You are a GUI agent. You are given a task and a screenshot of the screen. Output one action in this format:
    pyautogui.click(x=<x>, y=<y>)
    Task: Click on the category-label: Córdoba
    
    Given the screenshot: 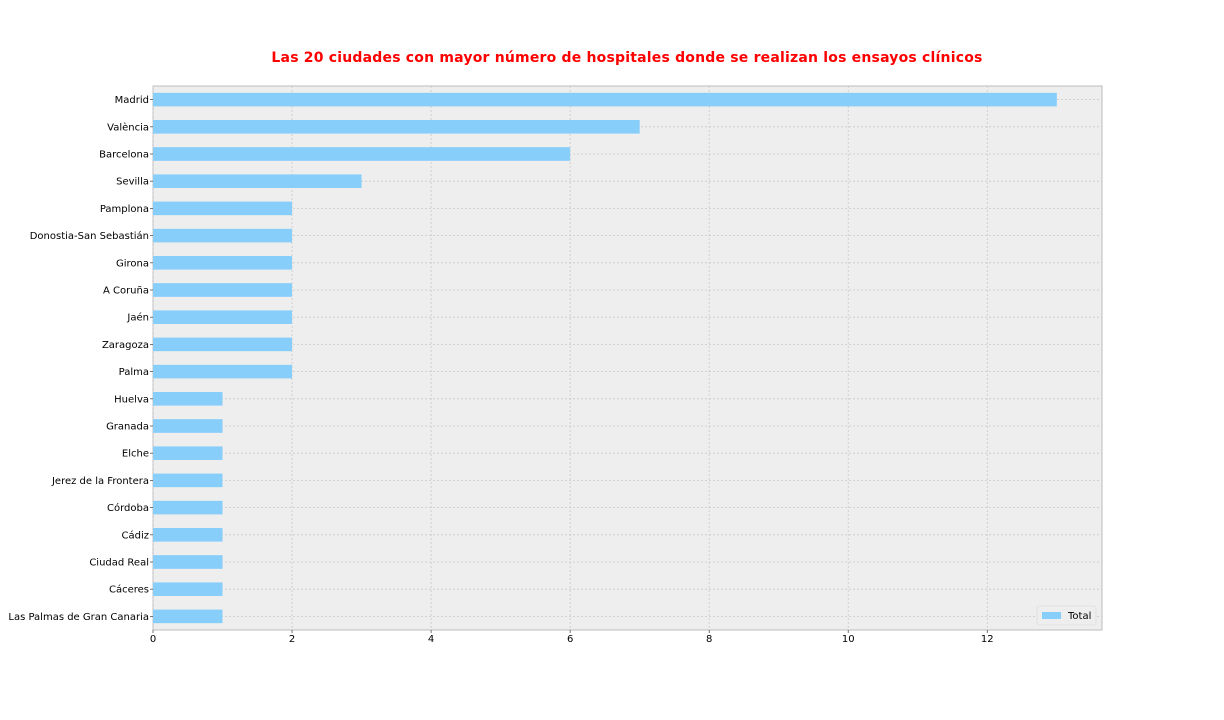 What is the action you would take?
    pyautogui.click(x=128, y=508)
    